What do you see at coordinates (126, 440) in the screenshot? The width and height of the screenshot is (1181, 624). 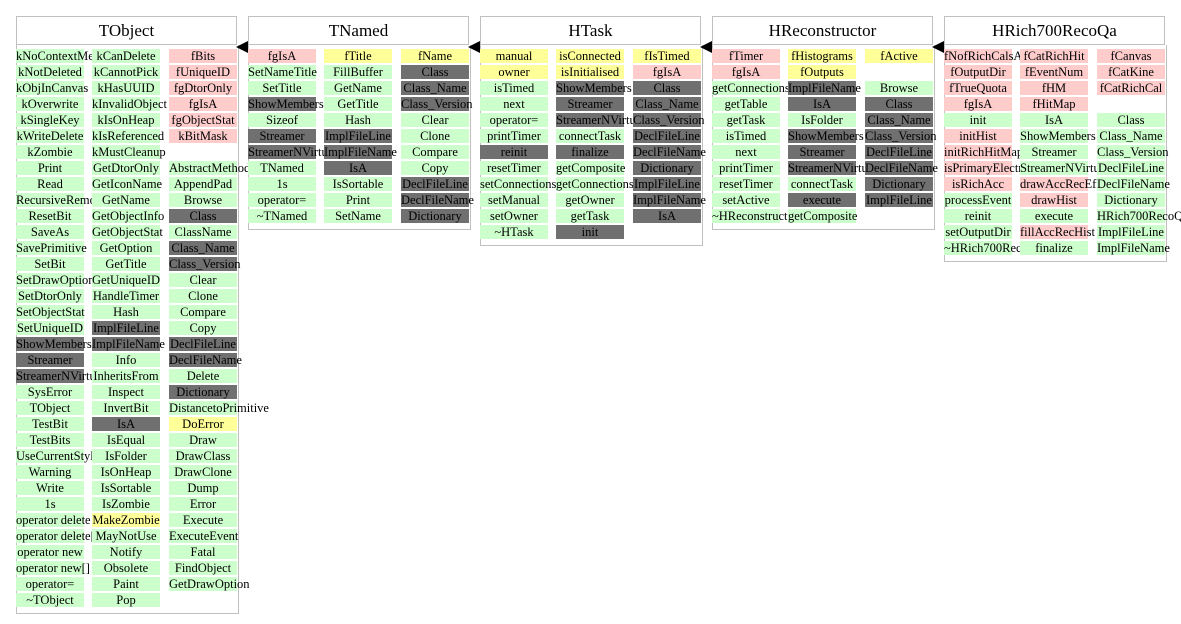 I see `member-isequal: IsEqual` at bounding box center [126, 440].